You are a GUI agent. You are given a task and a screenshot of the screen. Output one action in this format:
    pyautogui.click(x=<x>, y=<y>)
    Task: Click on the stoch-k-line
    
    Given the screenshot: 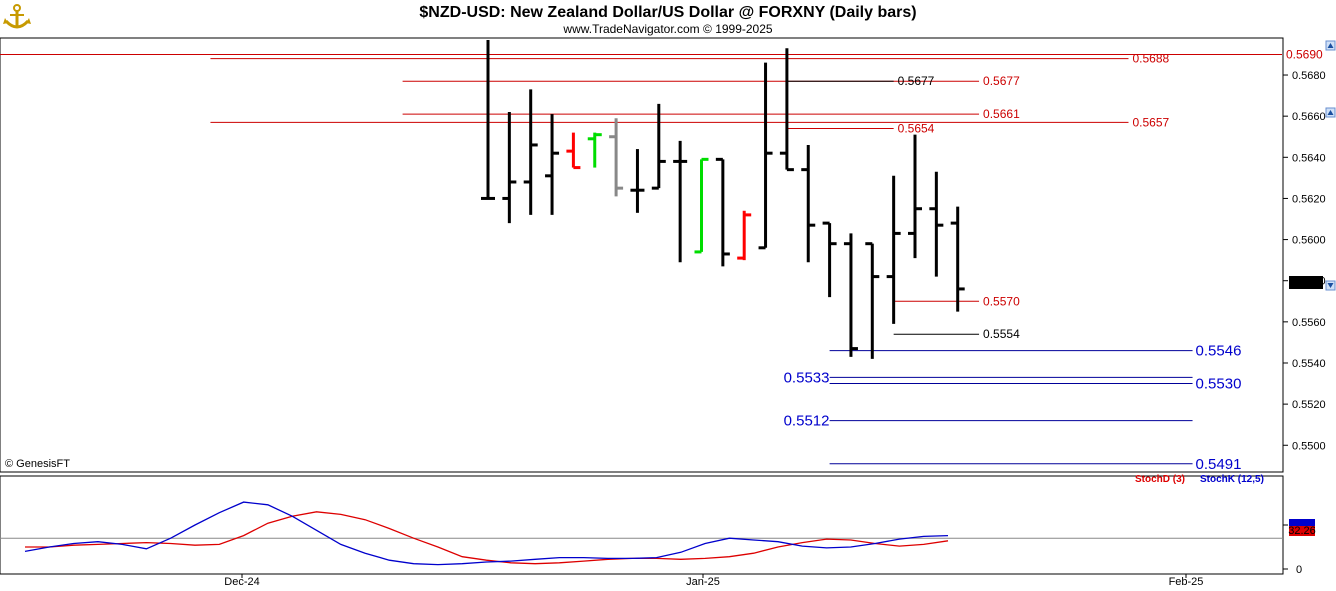 What is the action you would take?
    pyautogui.click(x=486, y=533)
    